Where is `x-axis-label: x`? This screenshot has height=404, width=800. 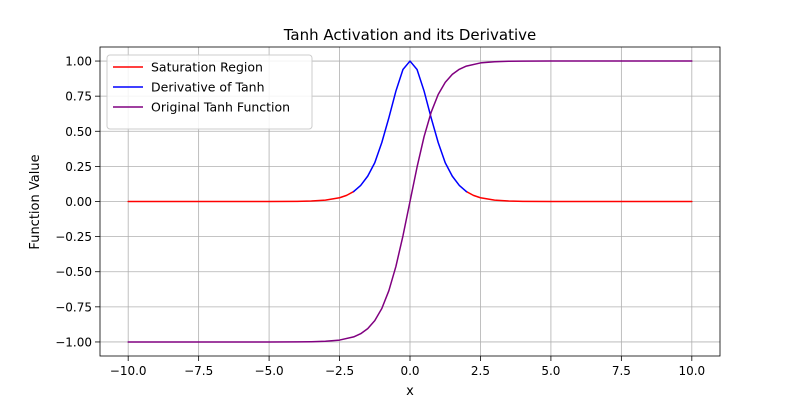
x-axis-label: x is located at coordinates (410, 391).